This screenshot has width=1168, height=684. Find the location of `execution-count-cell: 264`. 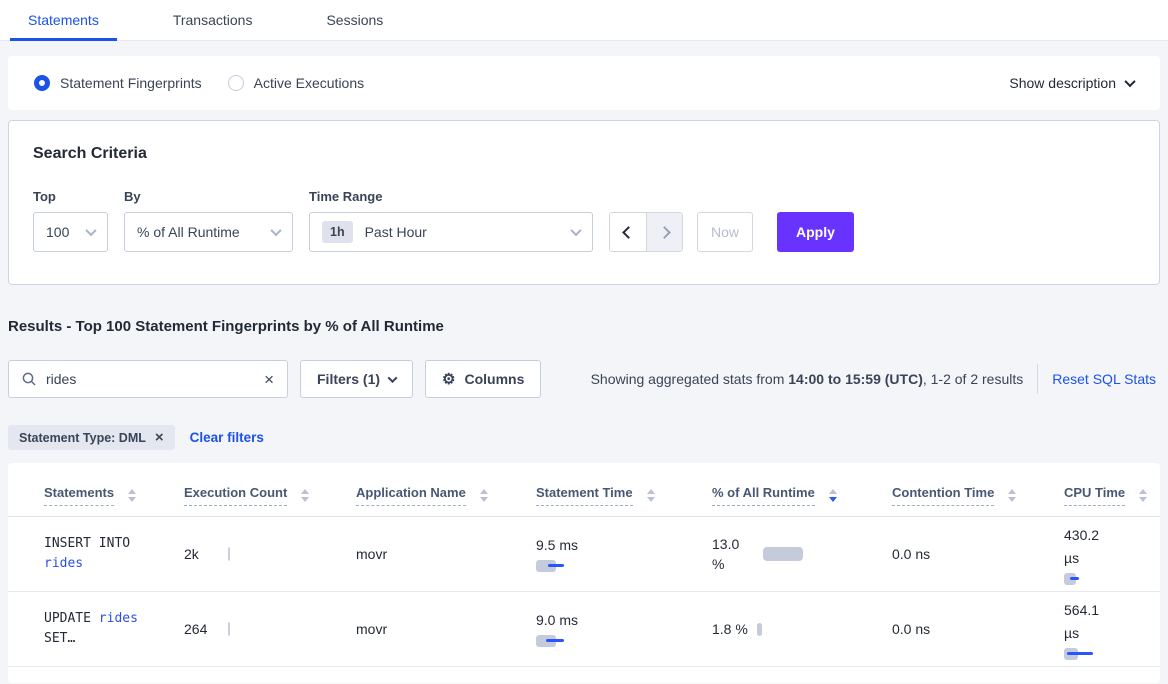

execution-count-cell: 264 is located at coordinates (270, 629).